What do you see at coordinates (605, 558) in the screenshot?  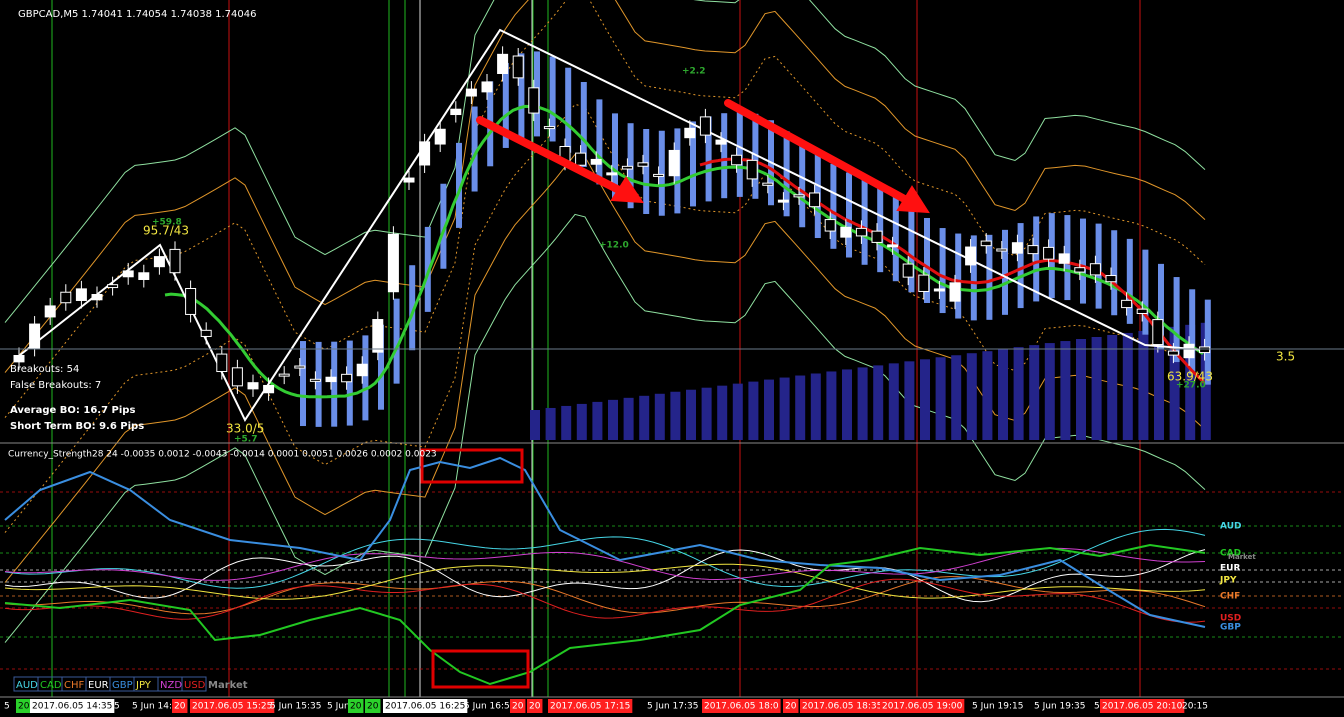 I see `strength-line` at bounding box center [605, 558].